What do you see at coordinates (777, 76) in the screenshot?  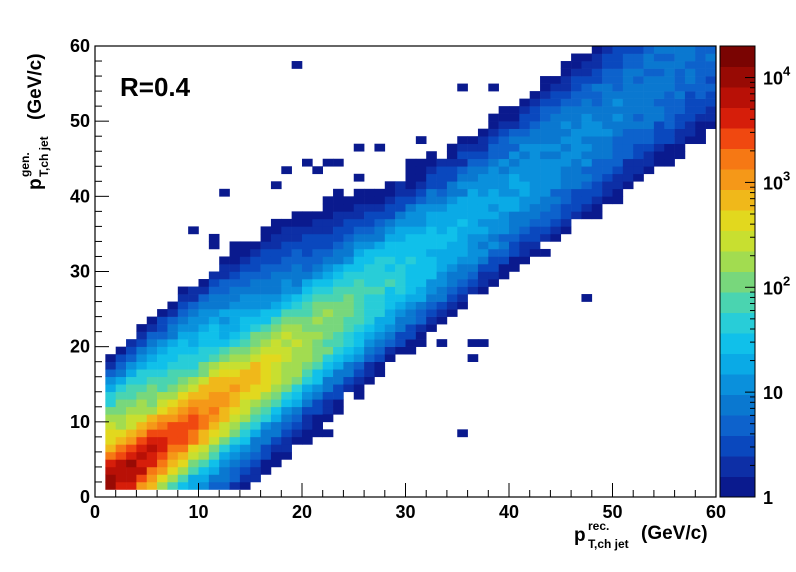 I see `colorbar-tick-label: 104` at bounding box center [777, 76].